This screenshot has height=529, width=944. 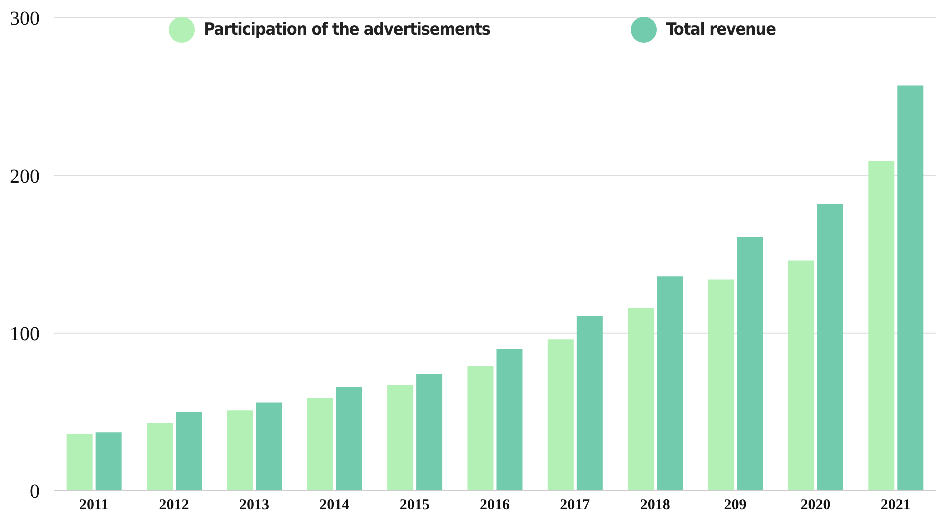 What do you see at coordinates (815, 506) in the screenshot?
I see `x-tick-label: 2020` at bounding box center [815, 506].